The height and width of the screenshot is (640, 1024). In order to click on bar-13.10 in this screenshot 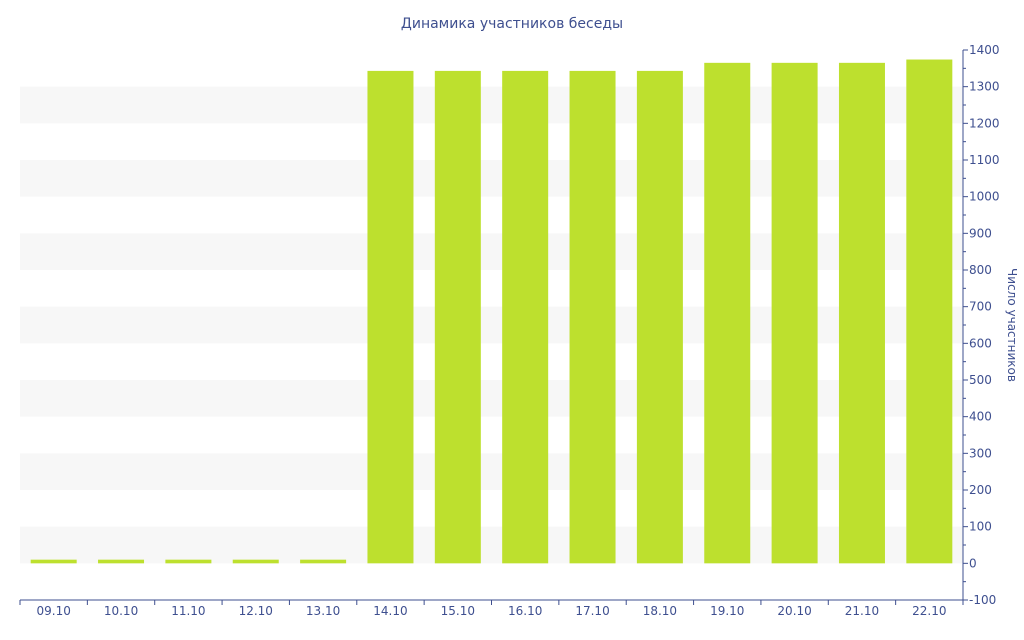, I will do `click(323, 561)`.